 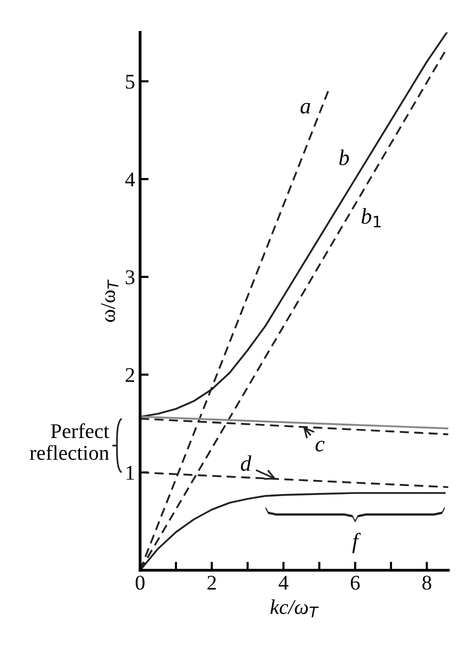 What do you see at coordinates (130, 179) in the screenshot?
I see `y-tick-label: 4` at bounding box center [130, 179].